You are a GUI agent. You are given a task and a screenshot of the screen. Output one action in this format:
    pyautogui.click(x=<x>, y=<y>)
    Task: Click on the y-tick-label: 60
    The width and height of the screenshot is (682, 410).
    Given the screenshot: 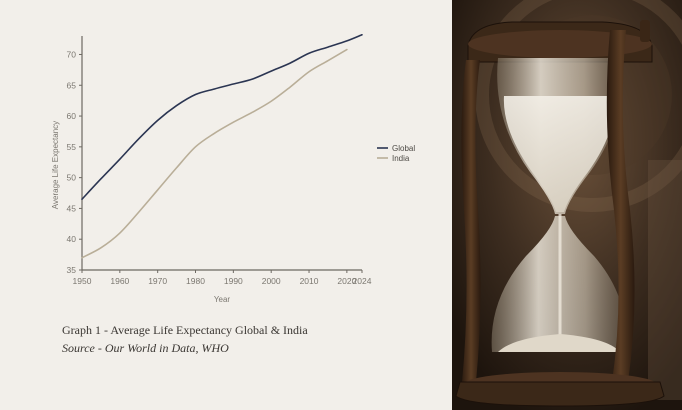 What is the action you would take?
    pyautogui.click(x=72, y=116)
    